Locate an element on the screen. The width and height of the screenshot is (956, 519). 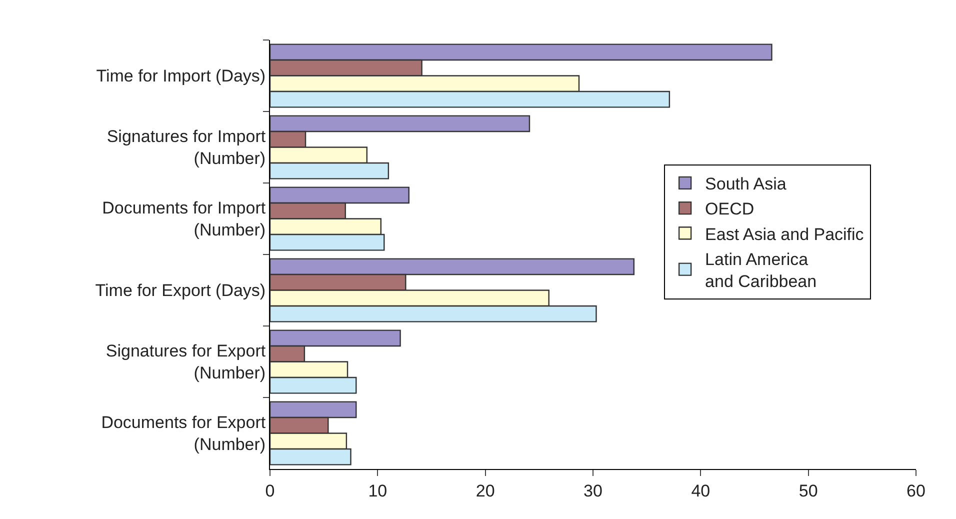
x-tick-label: 40 is located at coordinates (700, 490).